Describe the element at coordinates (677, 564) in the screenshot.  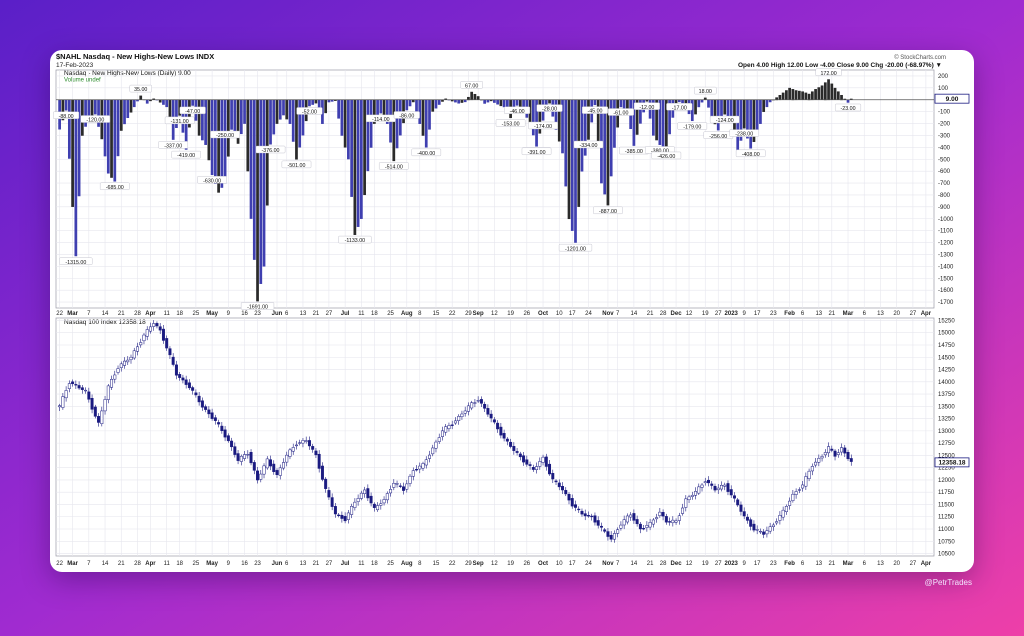
I see `lower-x-tick-label: Dec` at that location.